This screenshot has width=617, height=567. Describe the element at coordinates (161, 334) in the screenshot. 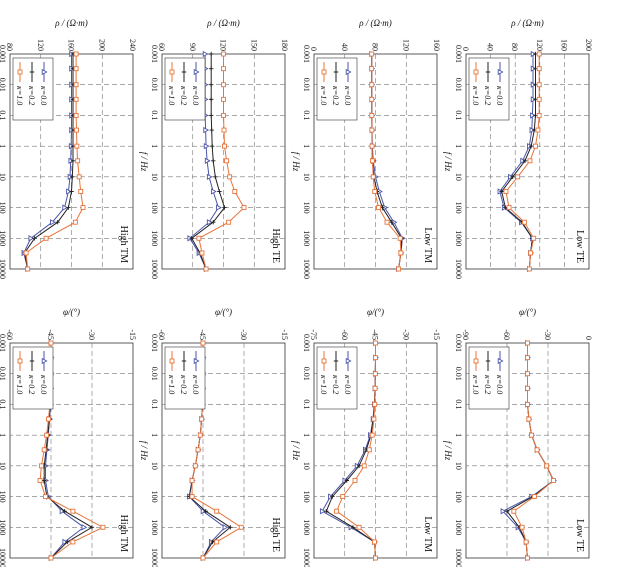

I see `y-tick-label: -60` at that location.